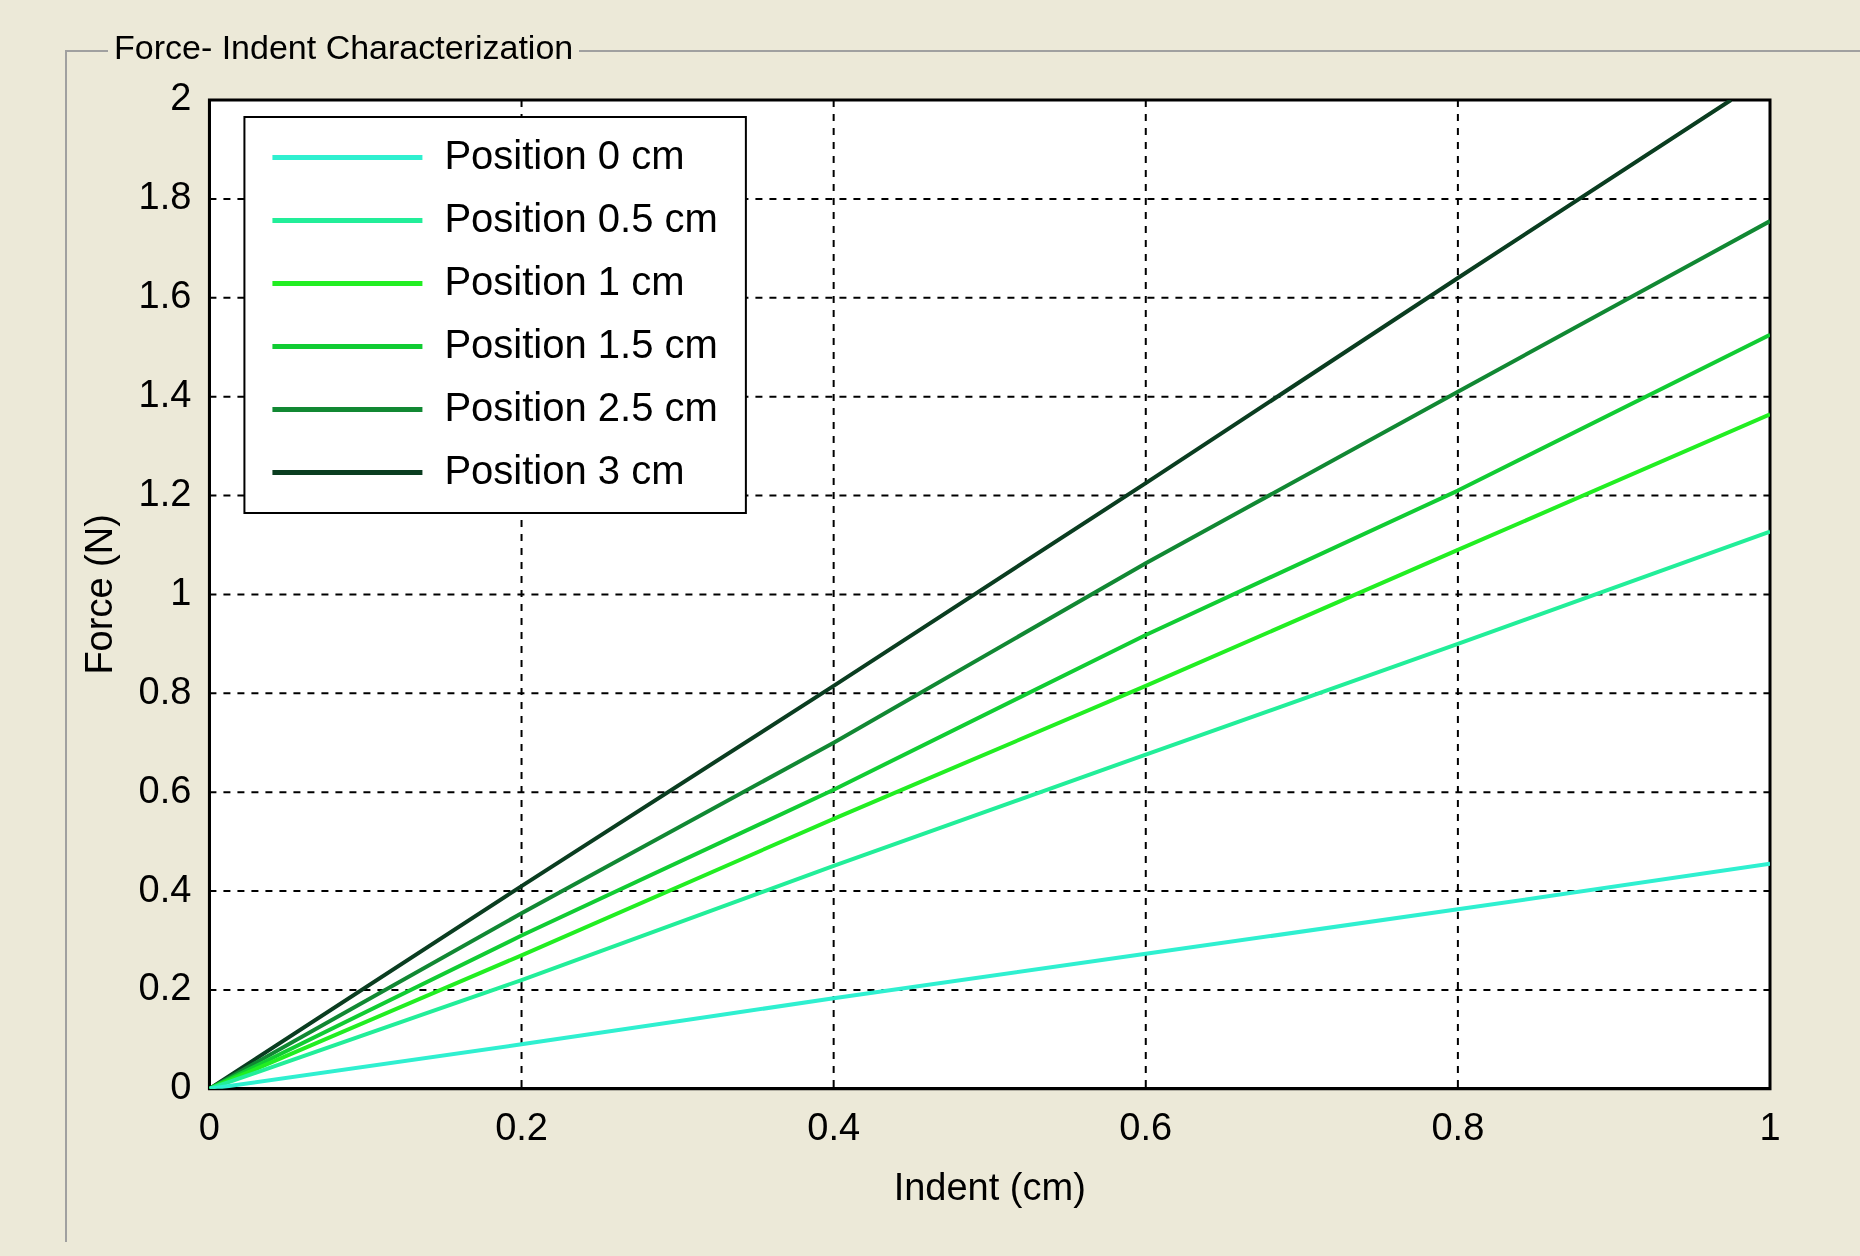 The image size is (1860, 1256). I want to click on legend-label: Position 2.5 cm, so click(581, 406).